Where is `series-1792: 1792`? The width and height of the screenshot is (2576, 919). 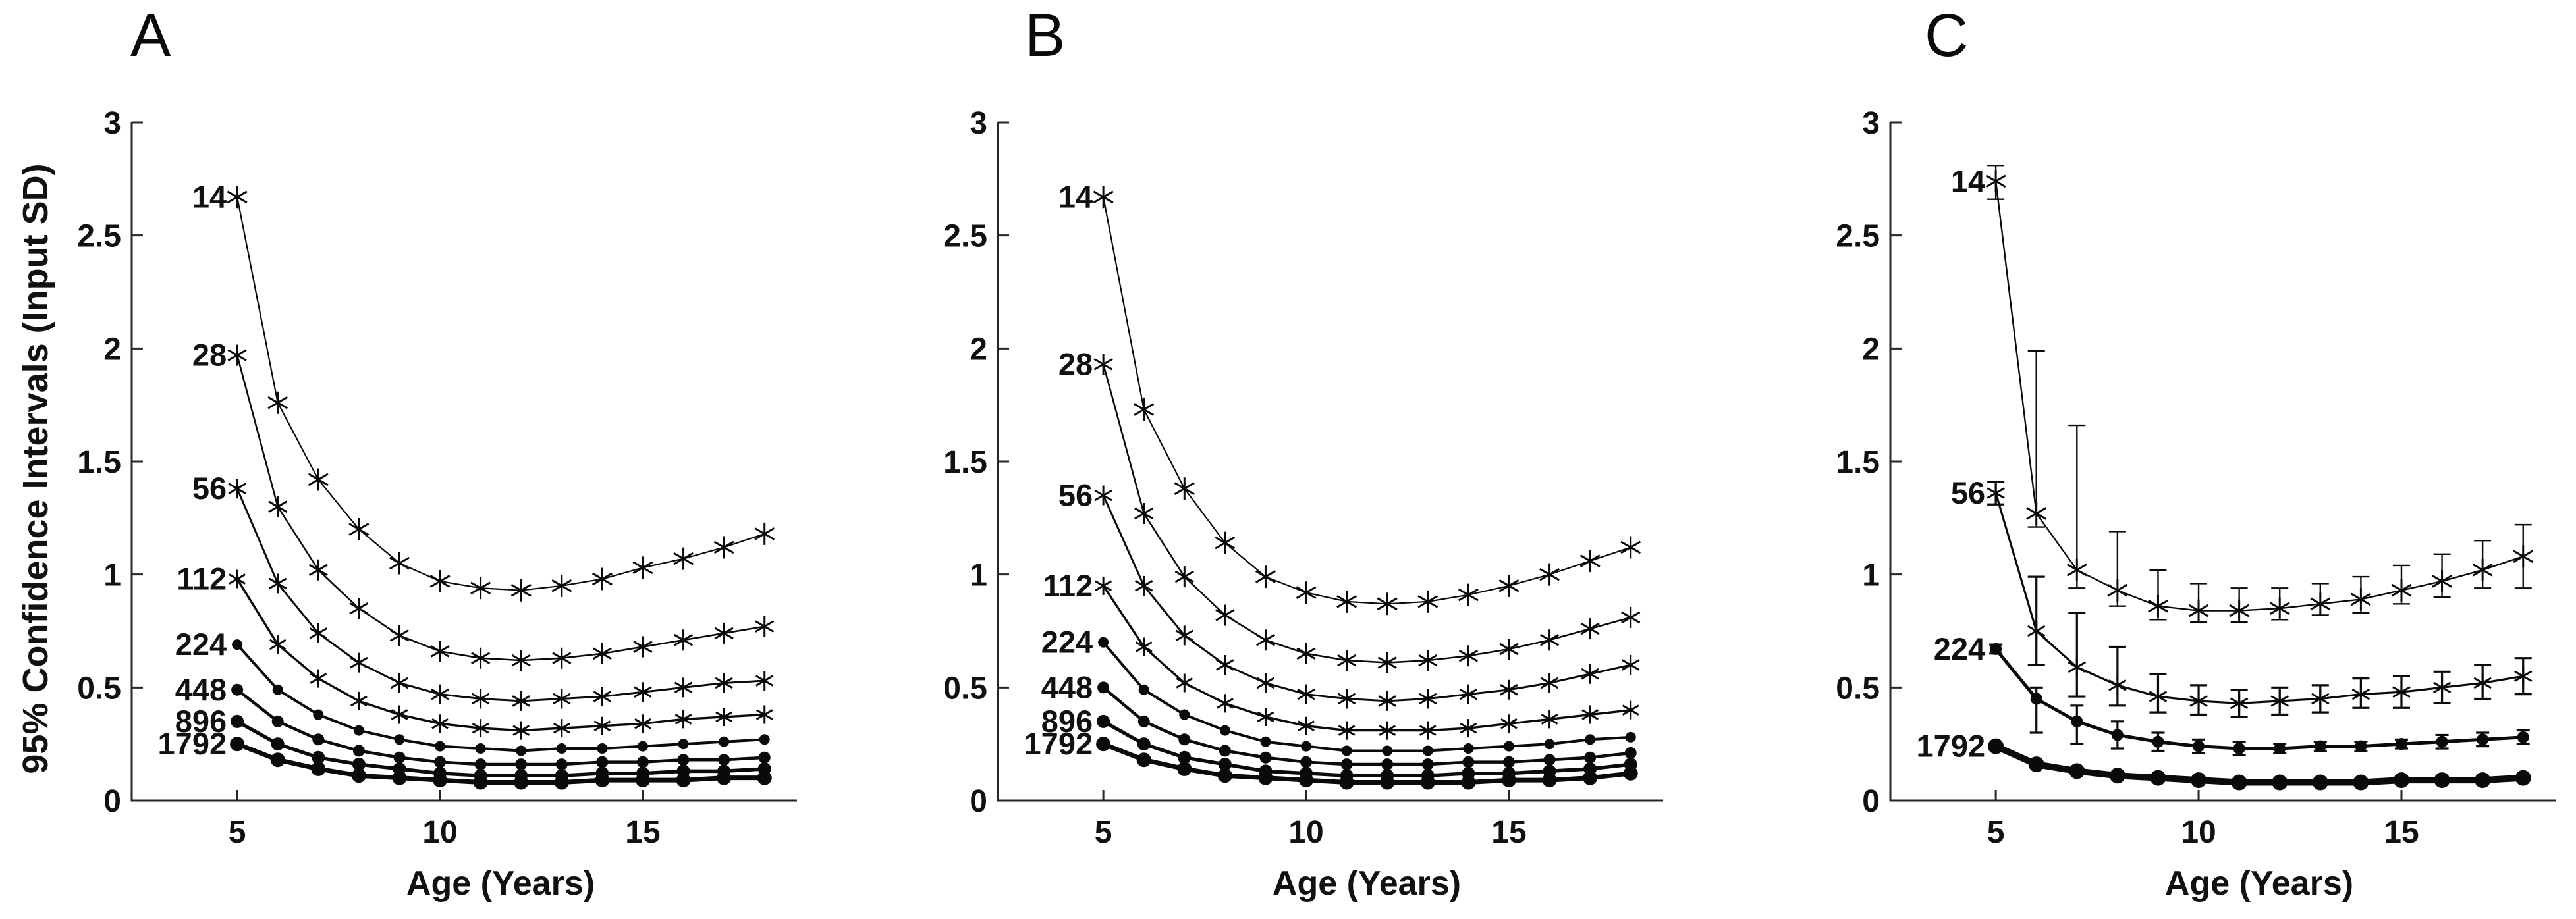 series-1792: 1792 is located at coordinates (1331, 758).